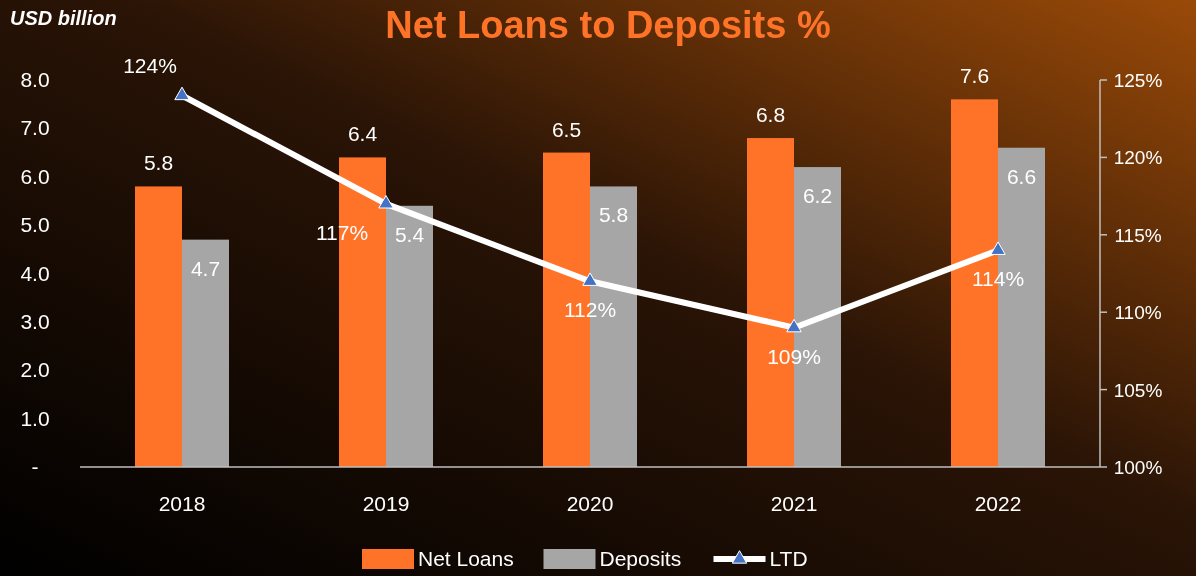  I want to click on x-tick-label: 2021, so click(794, 503).